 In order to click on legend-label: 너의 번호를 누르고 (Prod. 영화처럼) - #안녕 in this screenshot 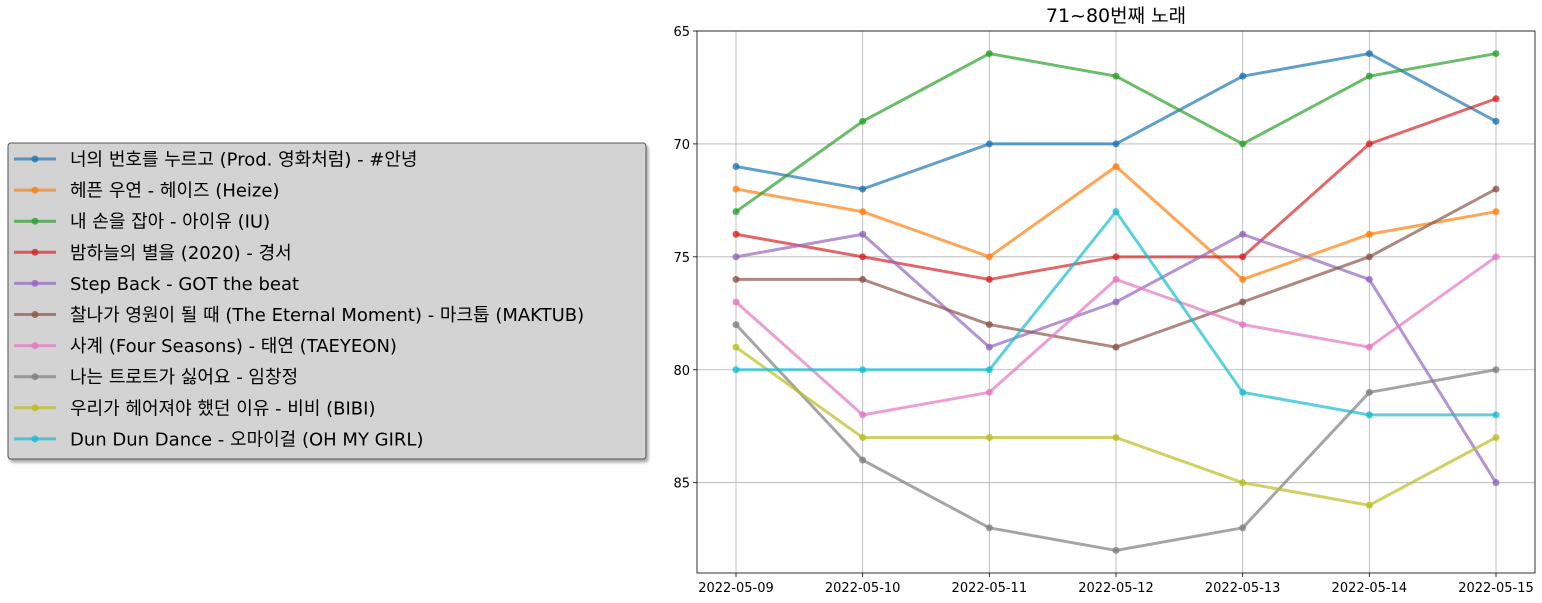, I will do `click(244, 160)`.